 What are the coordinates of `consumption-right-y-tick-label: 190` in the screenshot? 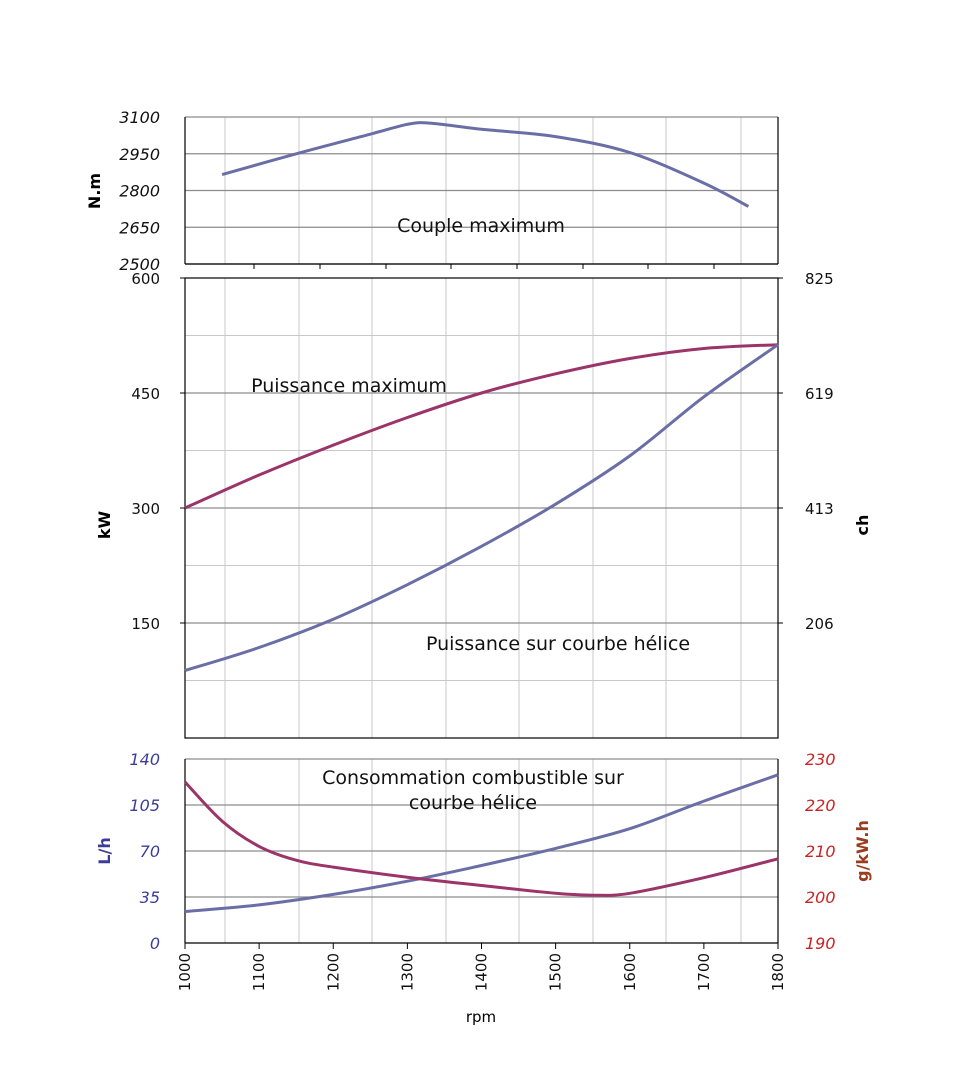 It's located at (820, 943).